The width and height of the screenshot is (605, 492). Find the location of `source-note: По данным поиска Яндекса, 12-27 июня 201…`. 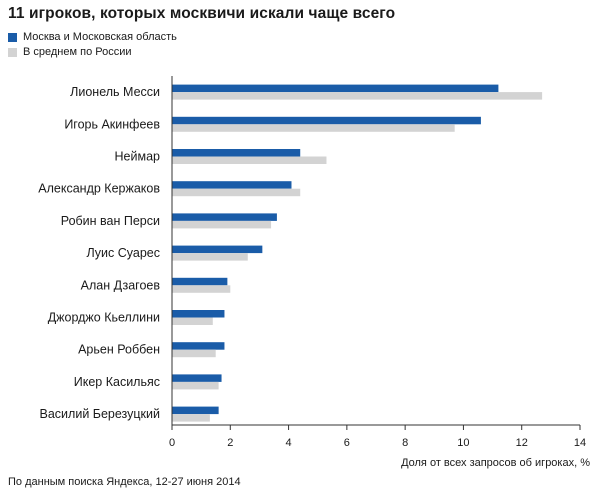

source-note: По данным поиска Яндекса, 12-27 июня 201… is located at coordinates (124, 482).